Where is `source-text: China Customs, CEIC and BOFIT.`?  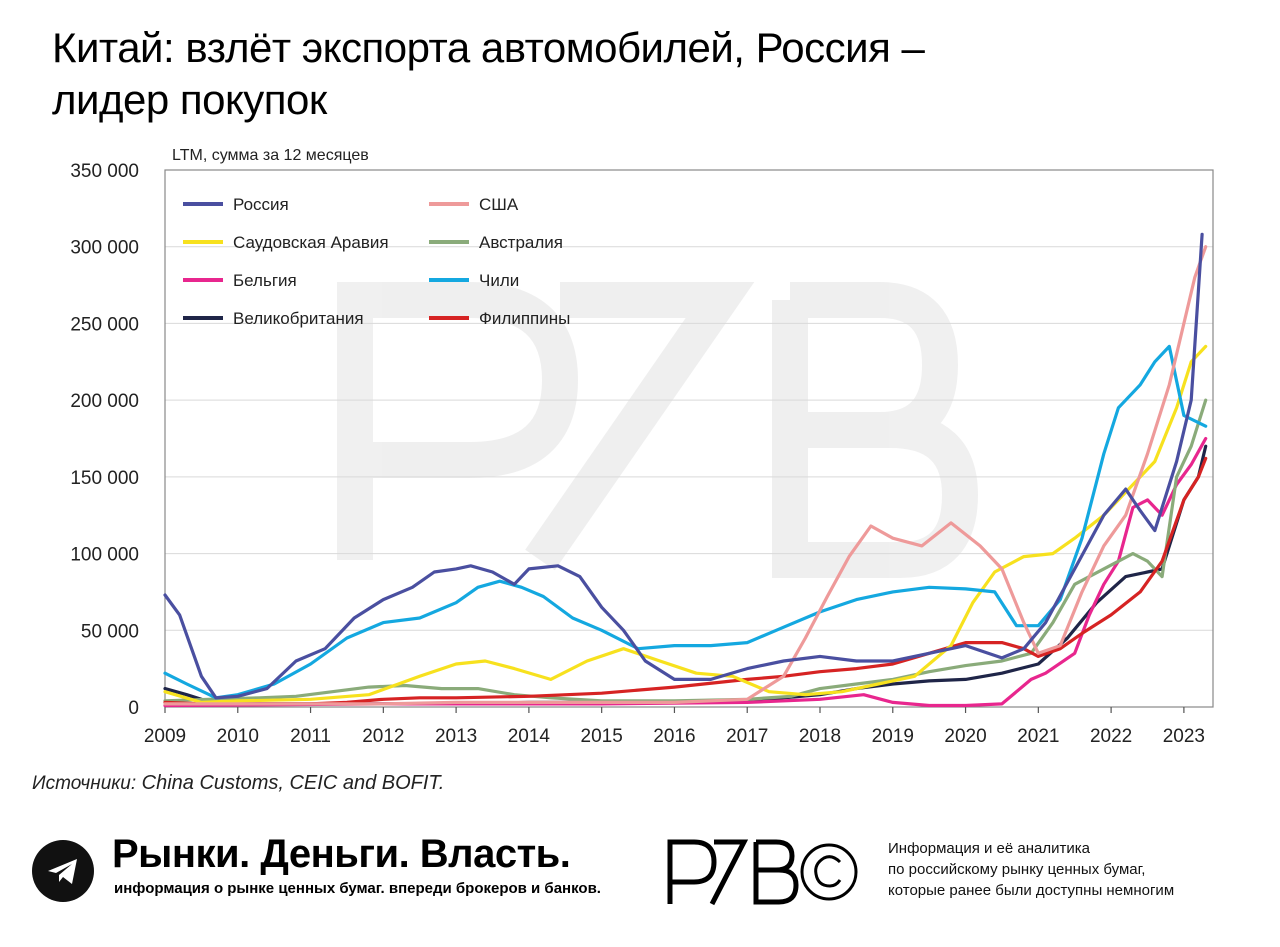 source-text: China Customs, CEIC and BOFIT. is located at coordinates (293, 783).